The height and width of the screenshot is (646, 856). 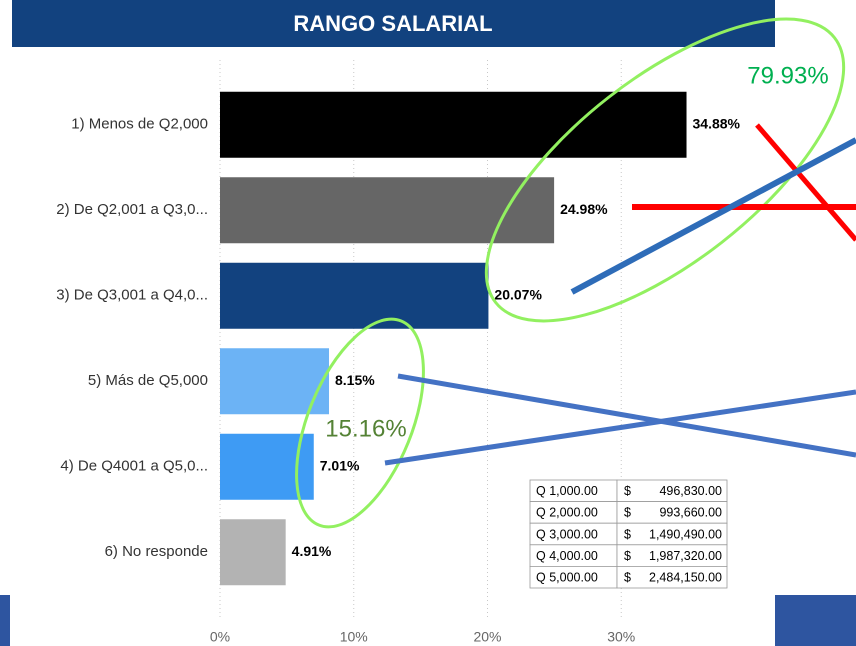 I want to click on annotation: 15.16%, so click(x=365, y=428).